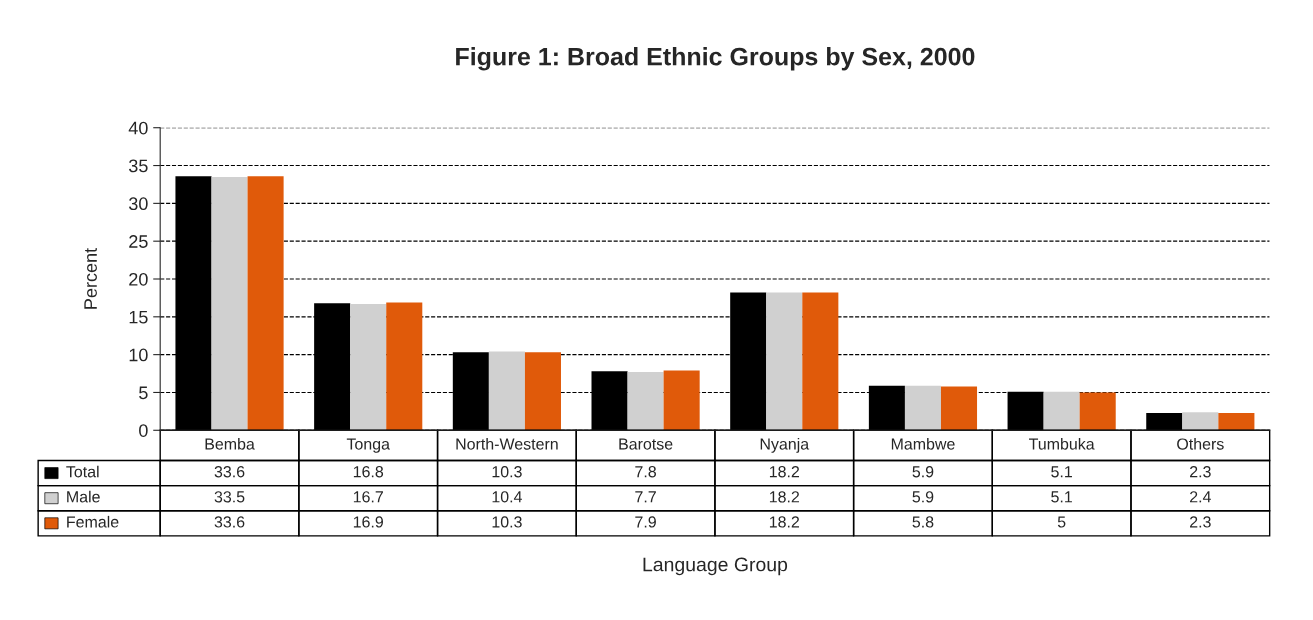 This screenshot has width=1313, height=620. I want to click on data-label: 7.9, so click(645, 522).